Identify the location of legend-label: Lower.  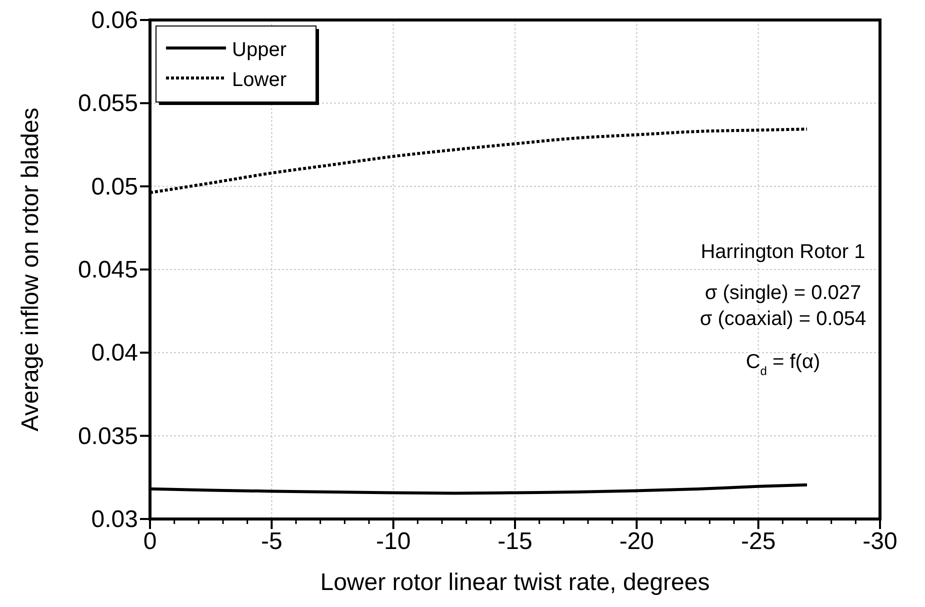
(259, 80).